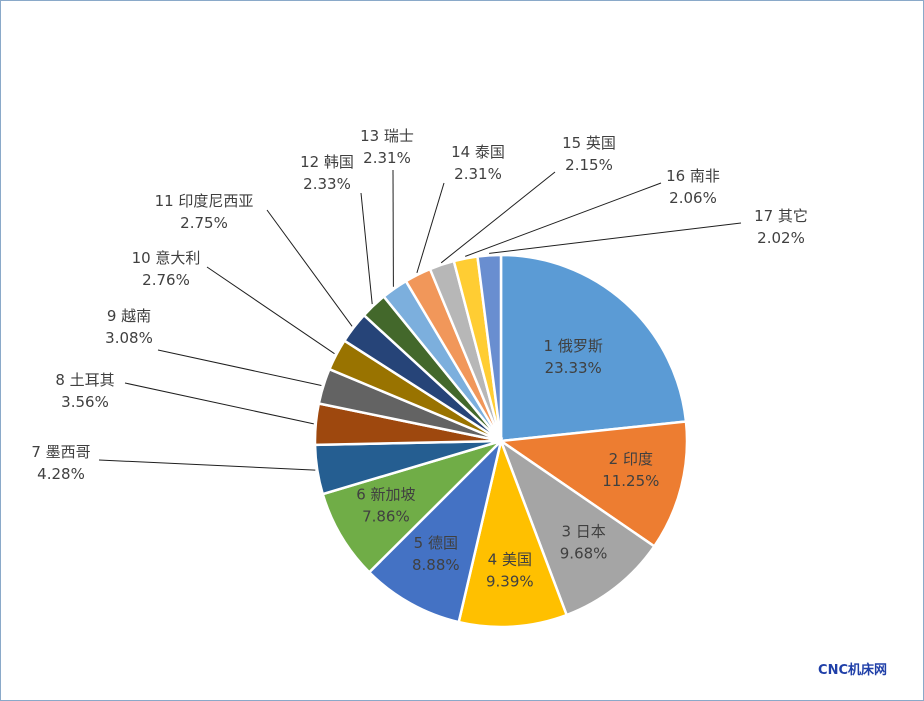  Describe the element at coordinates (129, 338) in the screenshot. I see `pie-value-label: 3.08%` at that location.